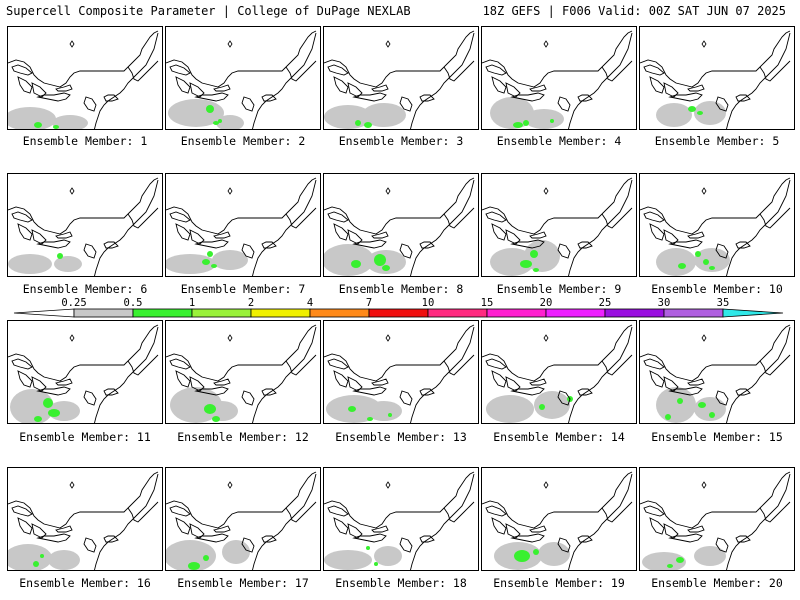  What do you see at coordinates (401, 141) in the screenshot?
I see `ensemble-member-label: Ensemble Member: 3` at bounding box center [401, 141].